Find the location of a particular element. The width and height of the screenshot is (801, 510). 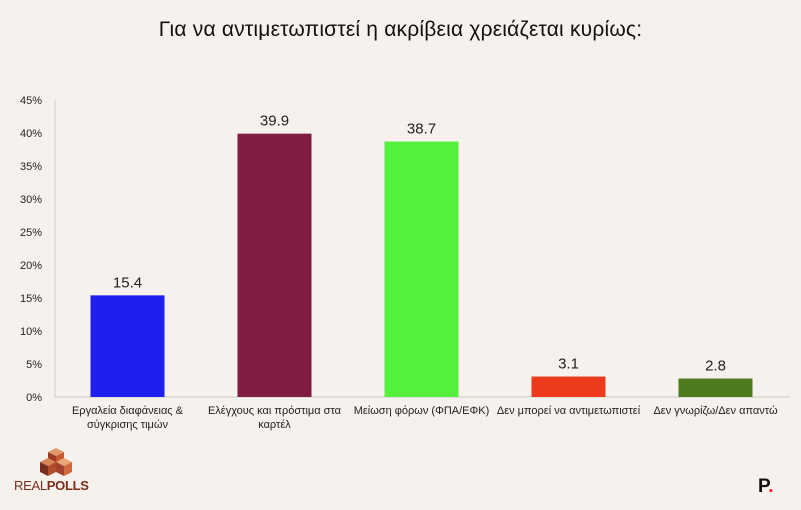

y-tick-label: 20% is located at coordinates (31, 266).